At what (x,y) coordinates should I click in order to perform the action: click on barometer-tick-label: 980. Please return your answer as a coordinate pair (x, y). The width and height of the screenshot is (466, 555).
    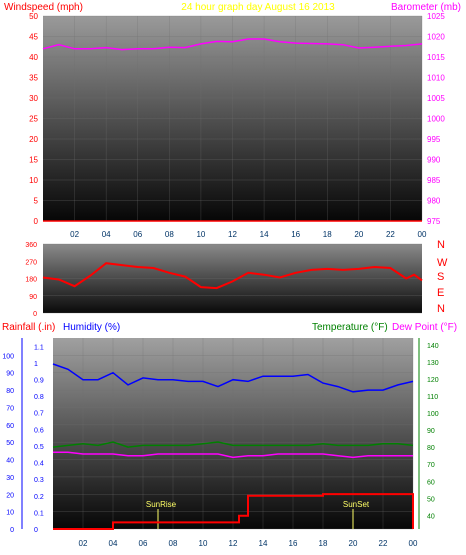
    Looking at the image, I should click on (434, 201).